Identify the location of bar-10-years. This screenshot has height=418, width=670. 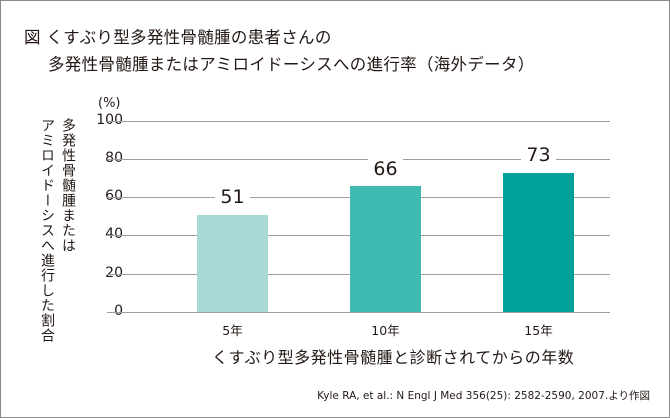
(385, 249).